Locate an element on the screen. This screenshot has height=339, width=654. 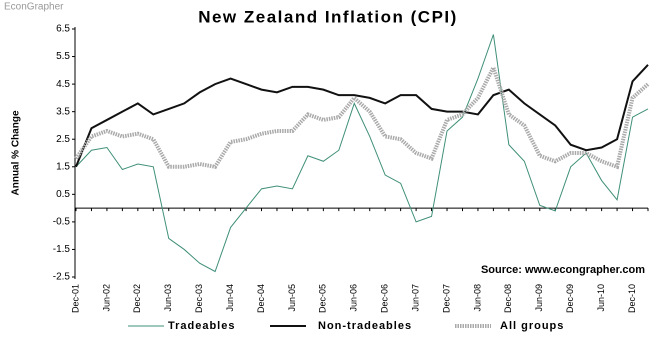
x-tick-label: Jun-05 is located at coordinates (292, 298).